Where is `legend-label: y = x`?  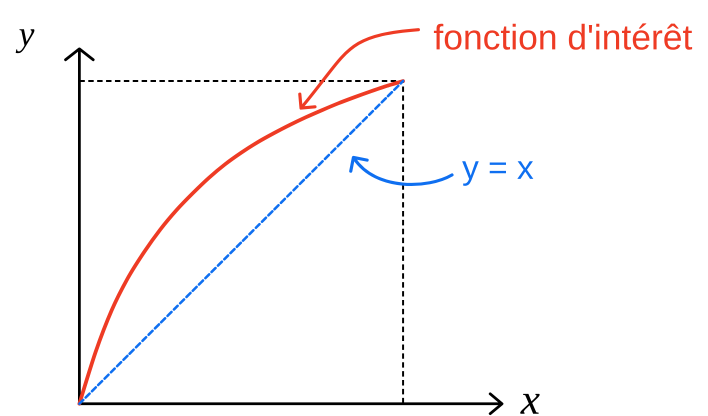
legend-label: y = x is located at coordinates (498, 173).